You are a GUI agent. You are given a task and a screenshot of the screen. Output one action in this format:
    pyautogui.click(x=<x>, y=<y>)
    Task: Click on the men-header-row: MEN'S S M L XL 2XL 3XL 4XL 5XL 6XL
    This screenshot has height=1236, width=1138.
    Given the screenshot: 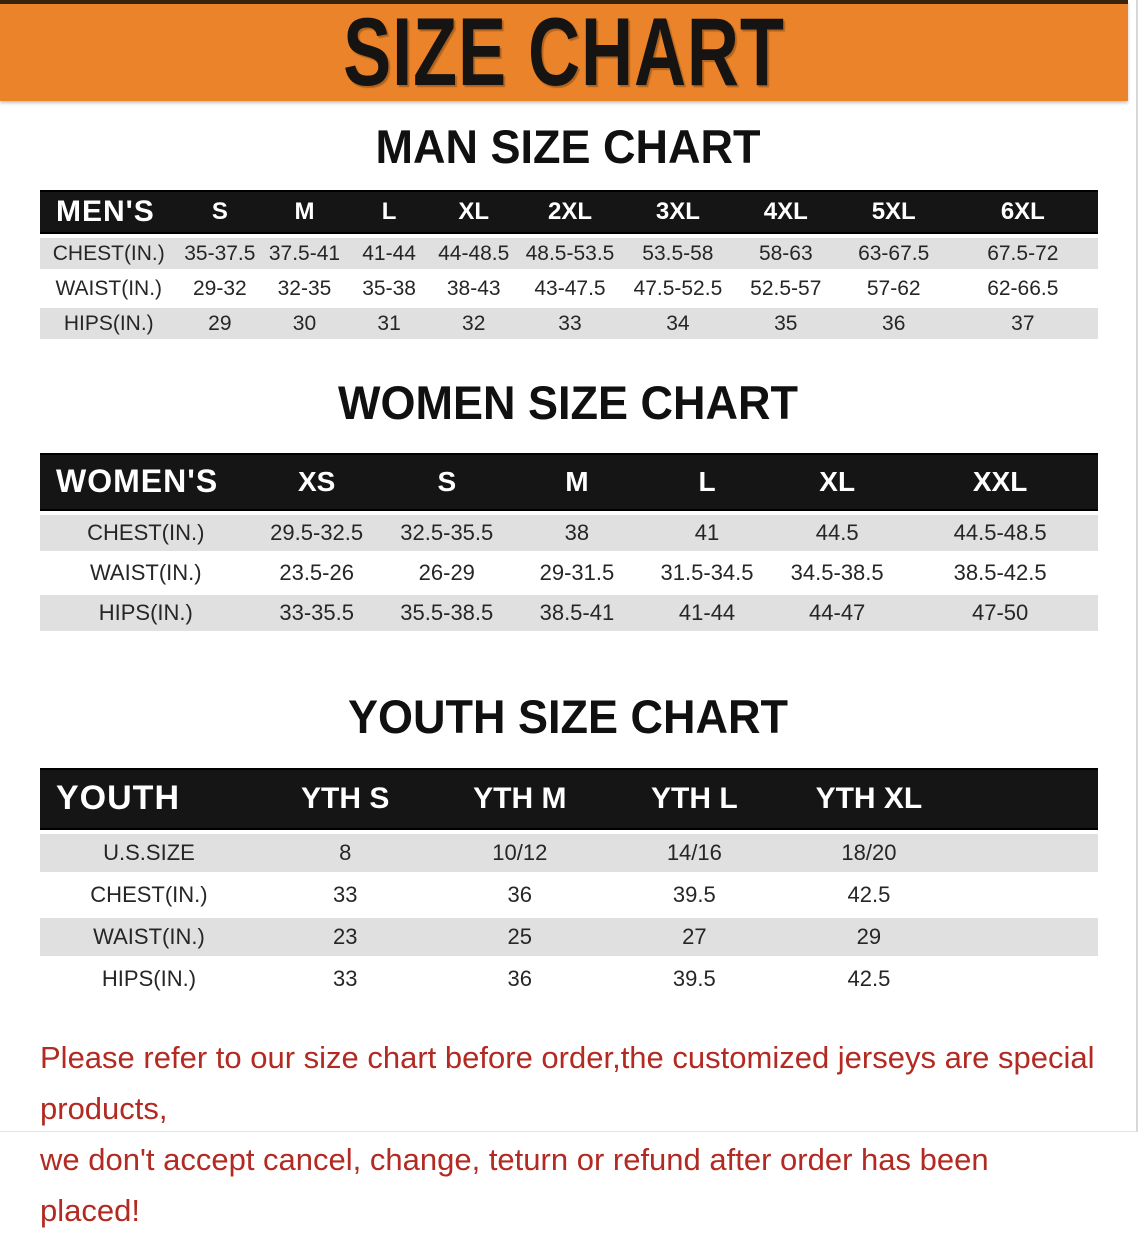 What is the action you would take?
    pyautogui.click(x=569, y=212)
    